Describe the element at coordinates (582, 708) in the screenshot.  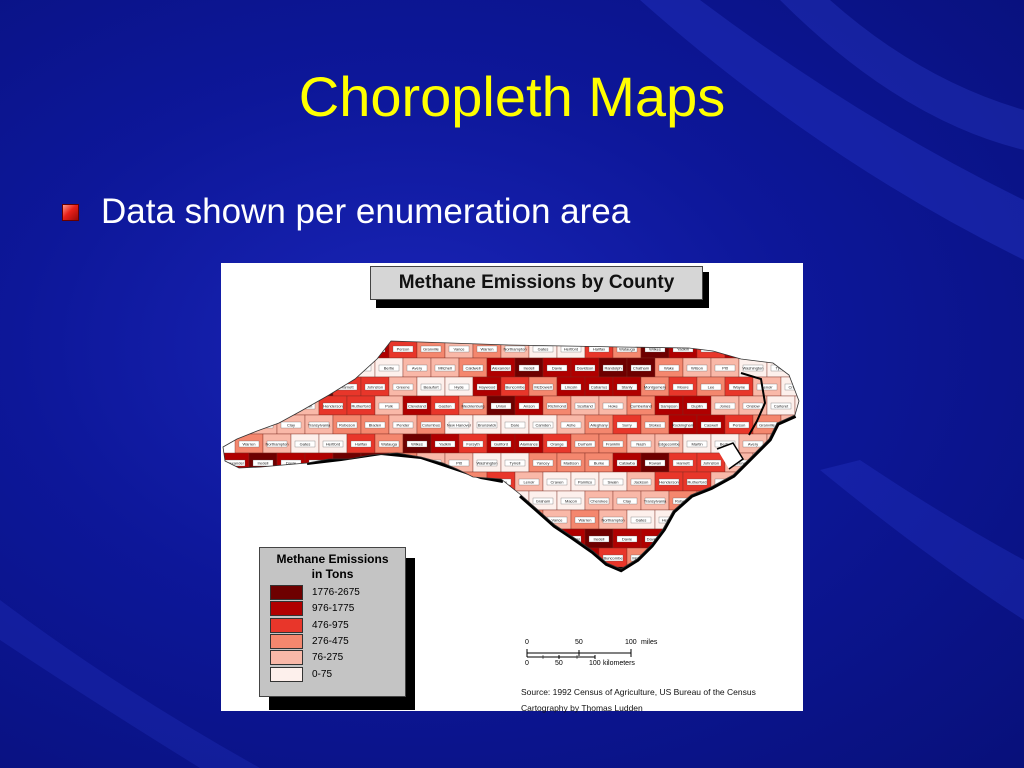
I see `cartography-line: Cartography by Thomas Ludden` at that location.